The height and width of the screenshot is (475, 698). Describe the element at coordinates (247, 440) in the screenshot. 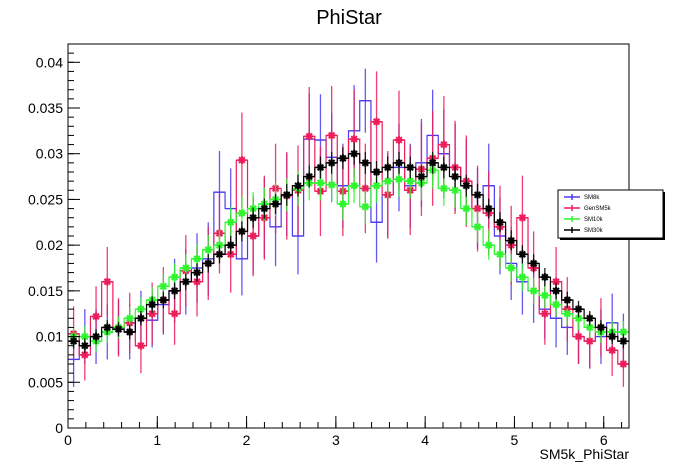

I see `x-tick-label: 2` at that location.